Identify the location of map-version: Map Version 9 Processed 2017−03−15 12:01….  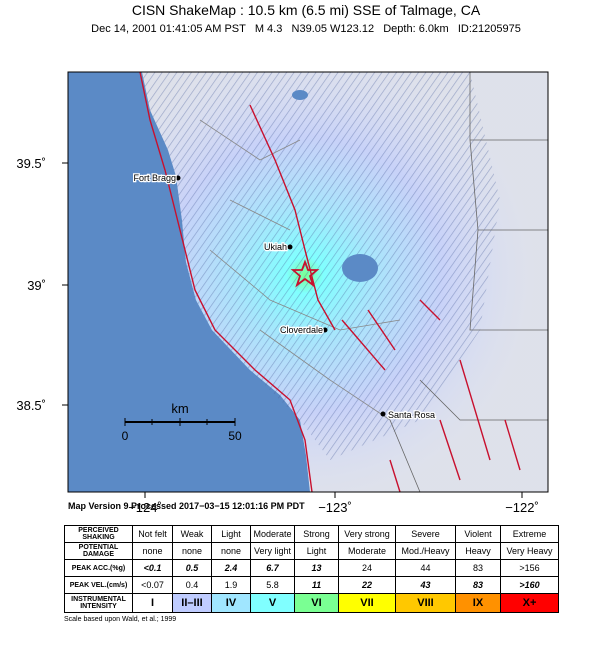
(186, 506).